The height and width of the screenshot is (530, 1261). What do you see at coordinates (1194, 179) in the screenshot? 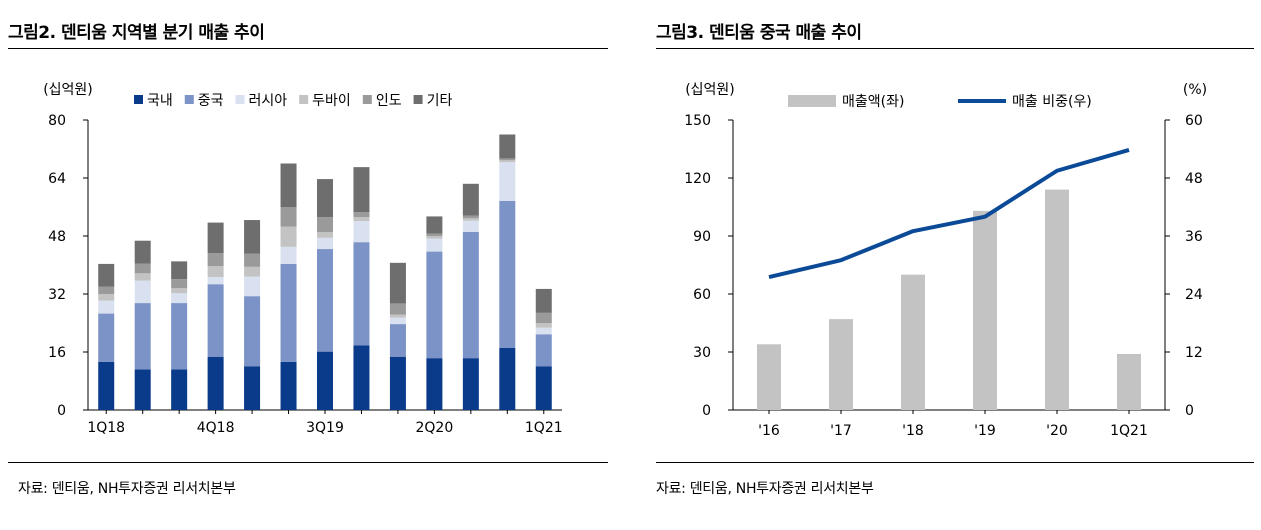
I see `right-y-tick-label: 48` at bounding box center [1194, 179].